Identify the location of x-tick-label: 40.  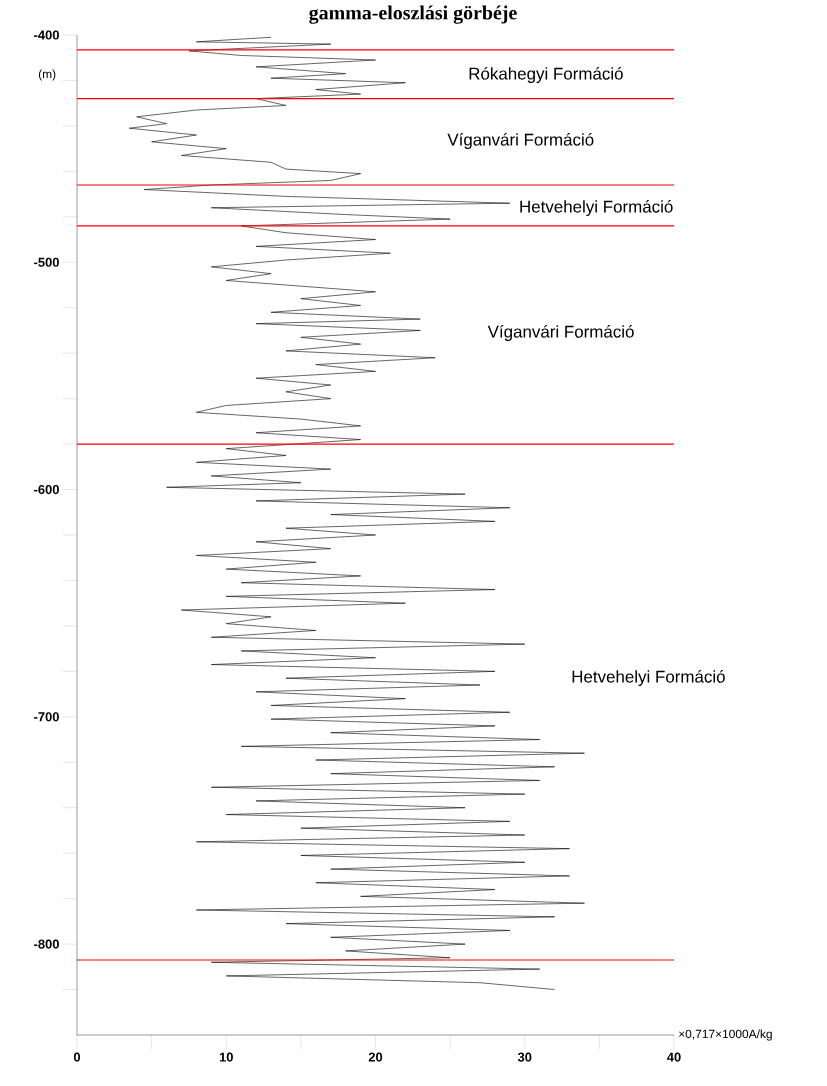
(674, 1057).